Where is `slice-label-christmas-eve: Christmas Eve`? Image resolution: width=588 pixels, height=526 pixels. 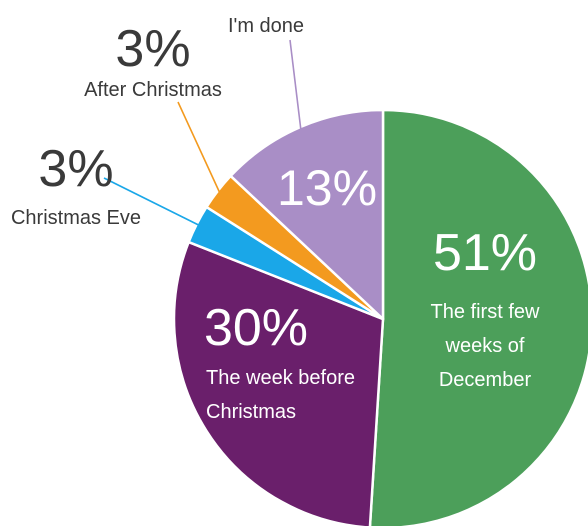 slice-label-christmas-eve: Christmas Eve is located at coordinates (76, 218).